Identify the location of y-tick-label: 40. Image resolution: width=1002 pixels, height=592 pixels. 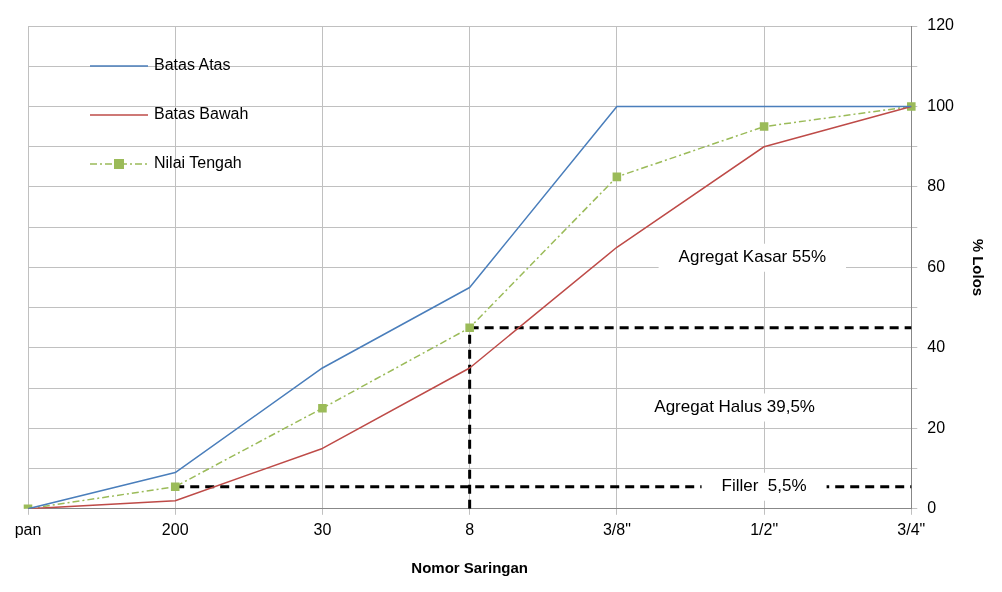
(936, 347).